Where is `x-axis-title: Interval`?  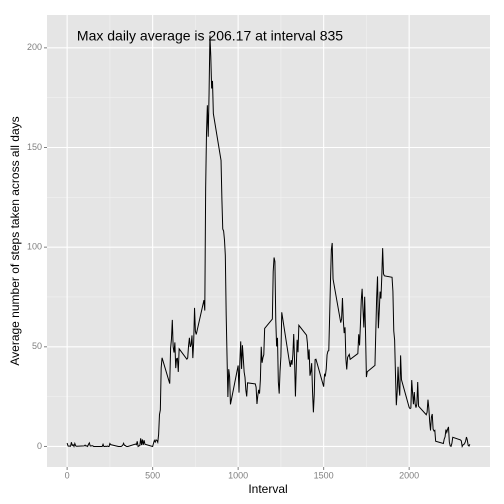 x-axis-title: Interval is located at coordinates (267, 489).